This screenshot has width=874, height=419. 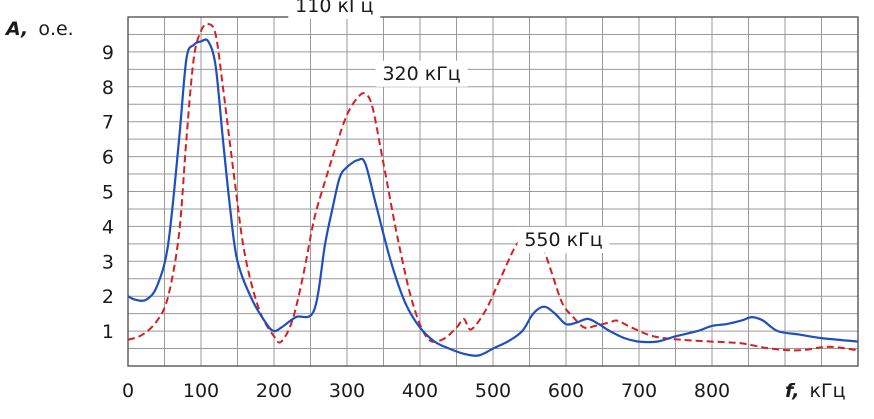 I want to click on x-axis-unit: кГц, so click(x=828, y=391).